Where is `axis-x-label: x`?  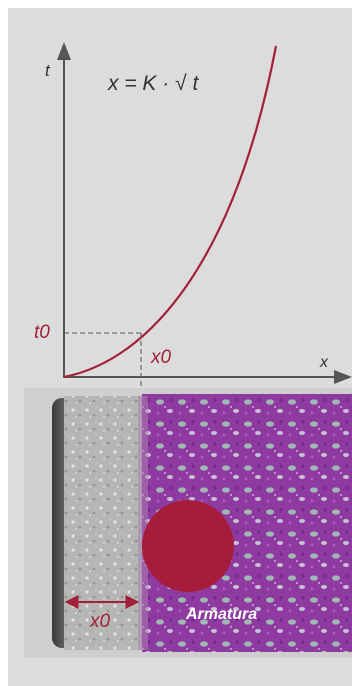
axis-x-label: x is located at coordinates (324, 362).